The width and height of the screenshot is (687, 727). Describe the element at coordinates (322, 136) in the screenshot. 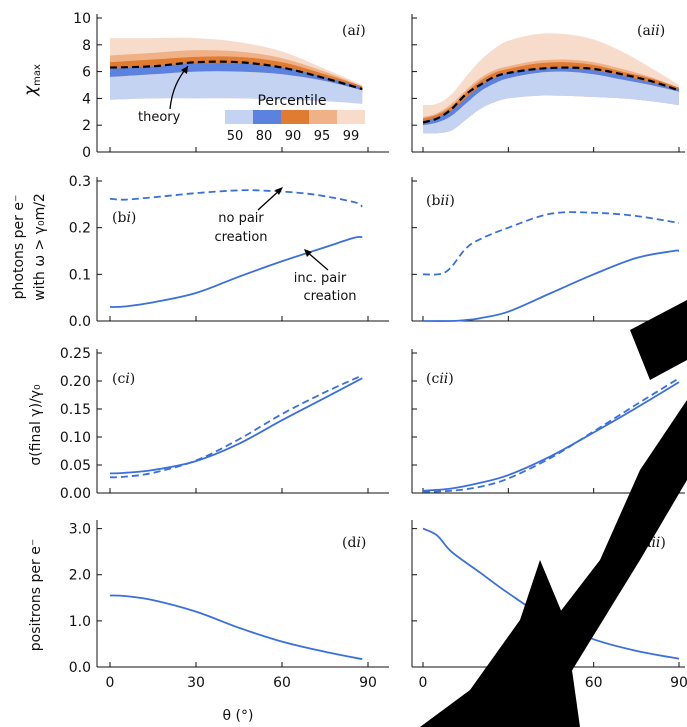

I see `legend-entry: 95` at that location.